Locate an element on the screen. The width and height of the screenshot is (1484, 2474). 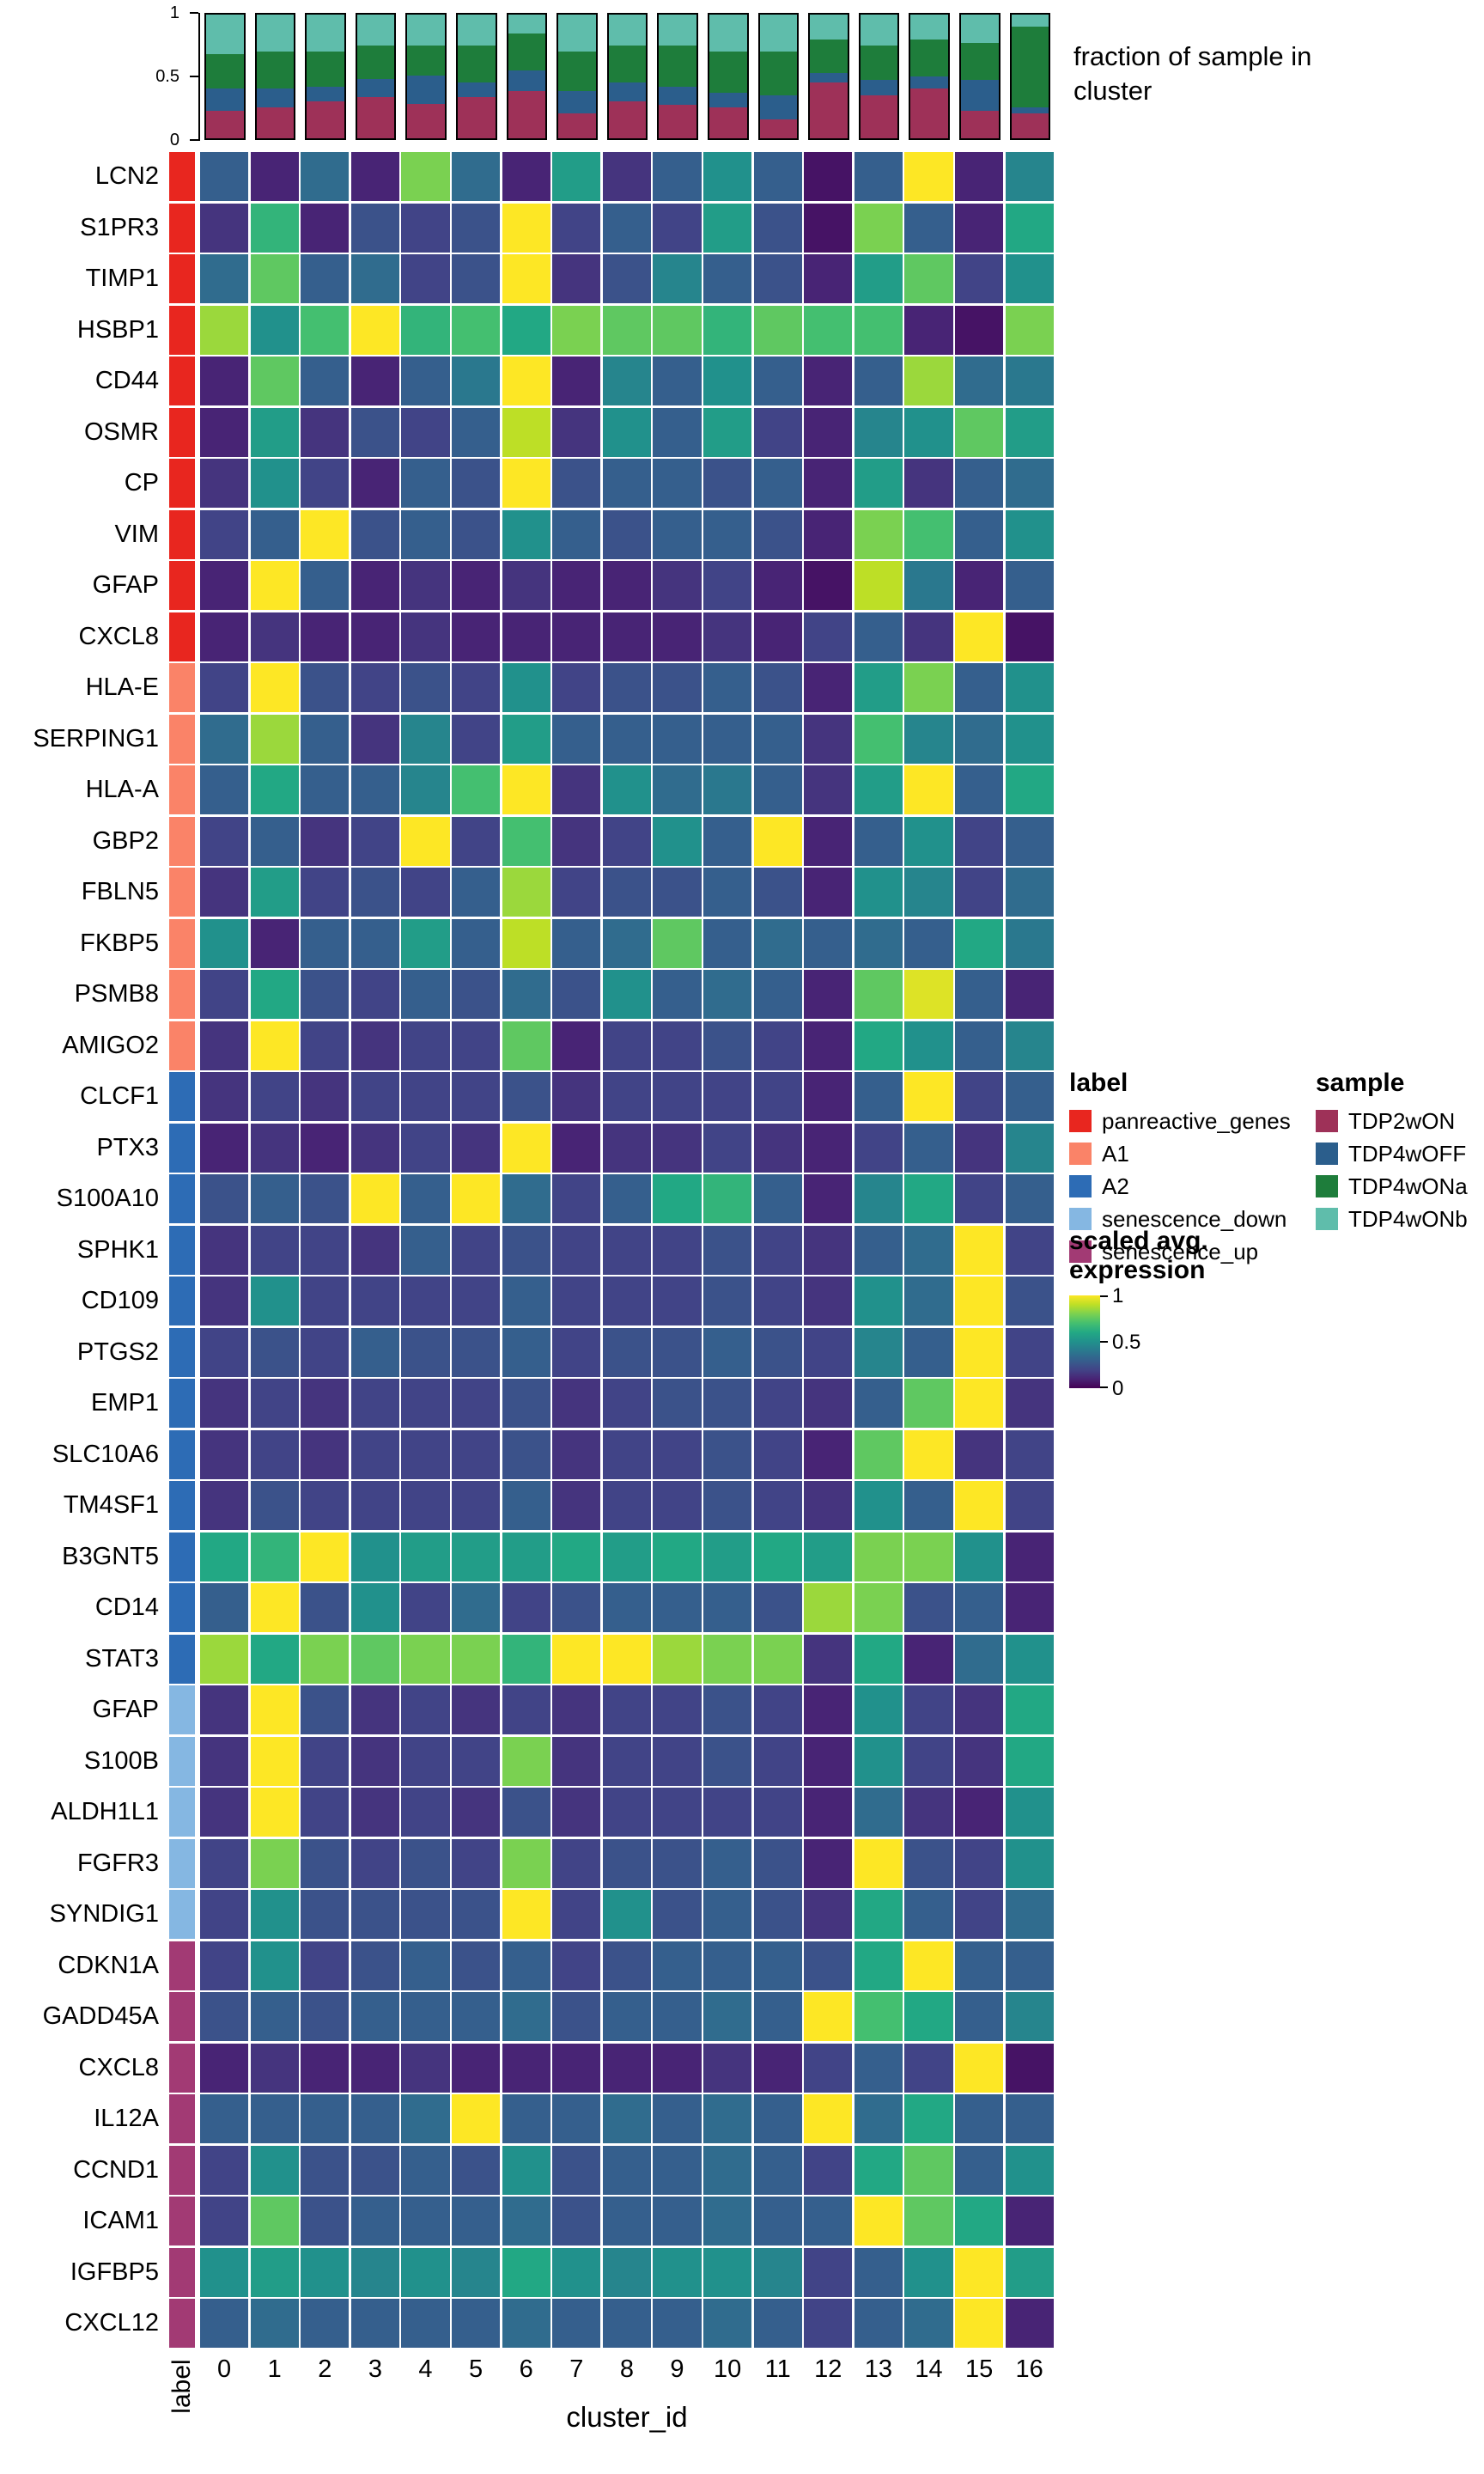
colorbar-tick-label: 0 is located at coordinates (1118, 1388).